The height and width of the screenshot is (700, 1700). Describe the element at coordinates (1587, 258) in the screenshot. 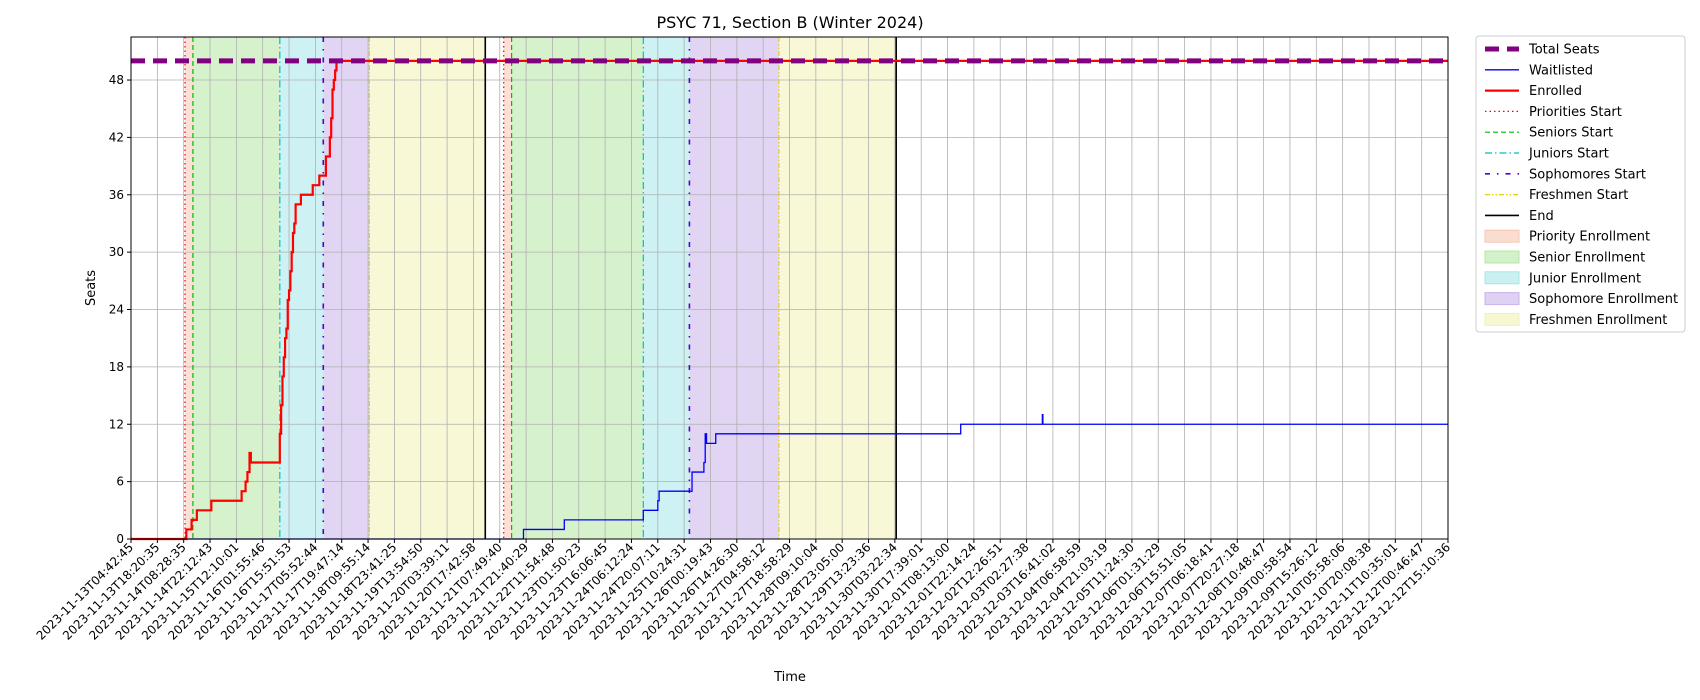

I see `legend-label: Senior Enrollment` at that location.